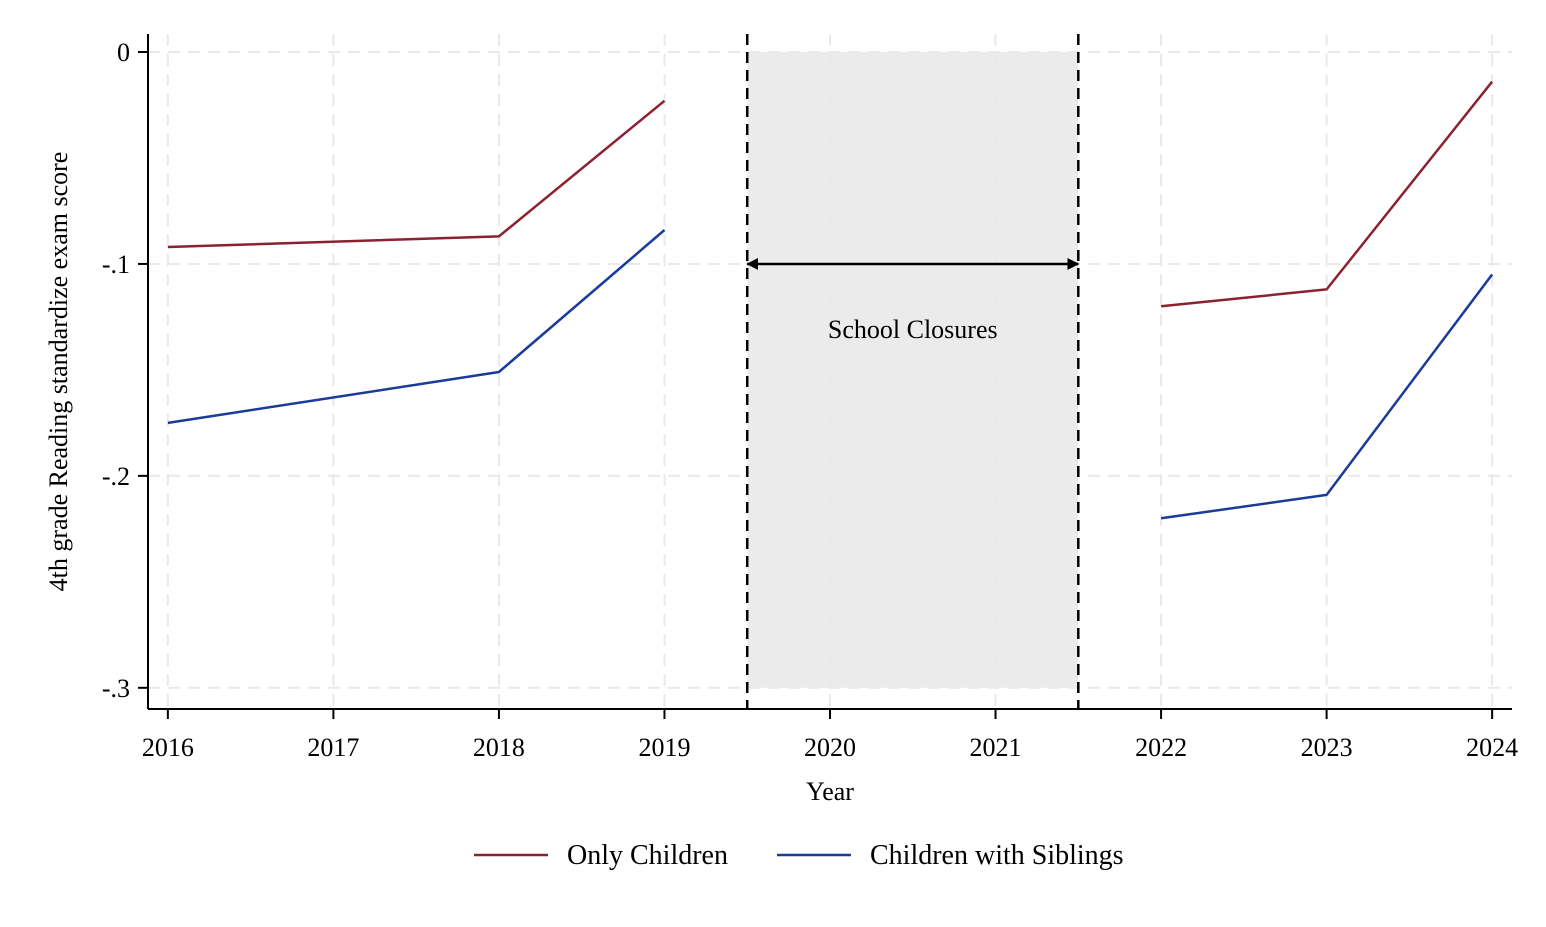  I want to click on x-tick-label: 2016, so click(168, 747).